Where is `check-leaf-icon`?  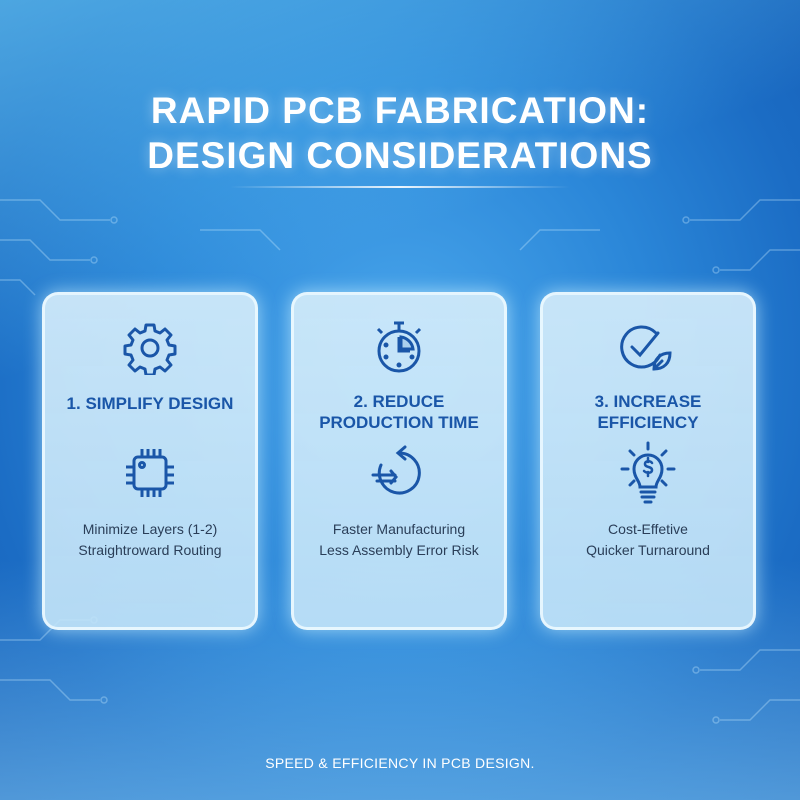 check-leaf-icon is located at coordinates (648, 348).